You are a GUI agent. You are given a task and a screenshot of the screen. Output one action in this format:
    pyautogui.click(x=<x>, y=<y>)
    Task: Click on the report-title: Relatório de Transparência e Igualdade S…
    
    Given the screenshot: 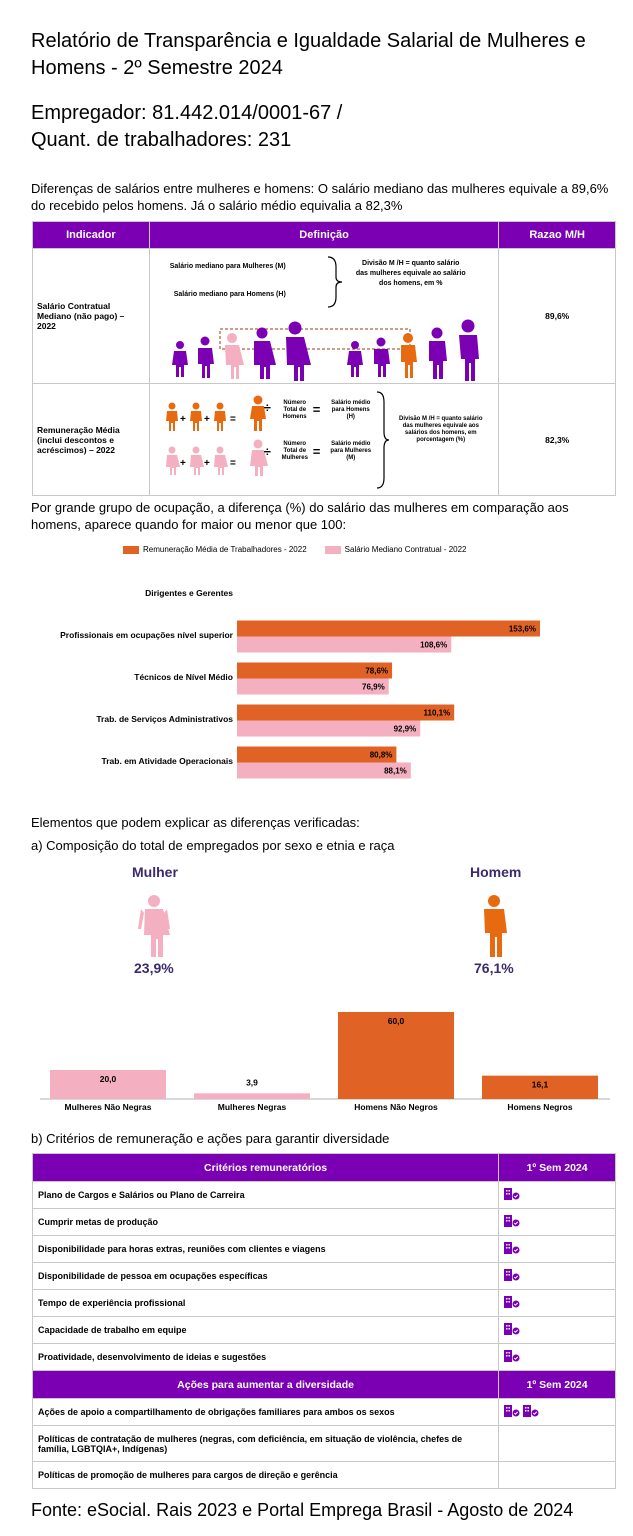 What is the action you would take?
    pyautogui.click(x=308, y=54)
    